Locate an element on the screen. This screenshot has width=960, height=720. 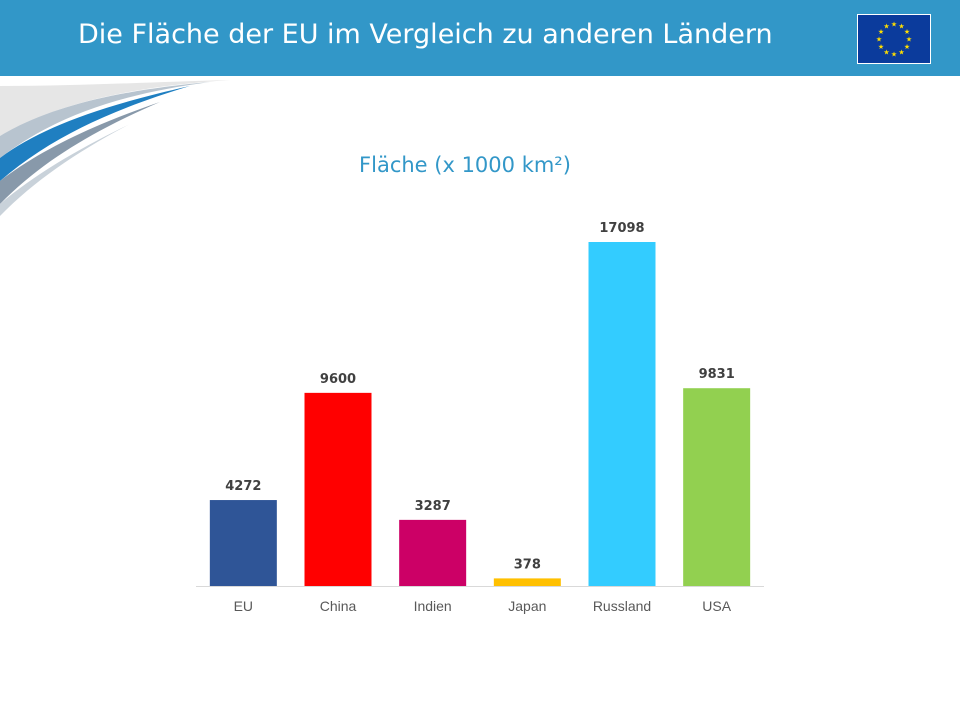
bar-indien is located at coordinates (433, 552).